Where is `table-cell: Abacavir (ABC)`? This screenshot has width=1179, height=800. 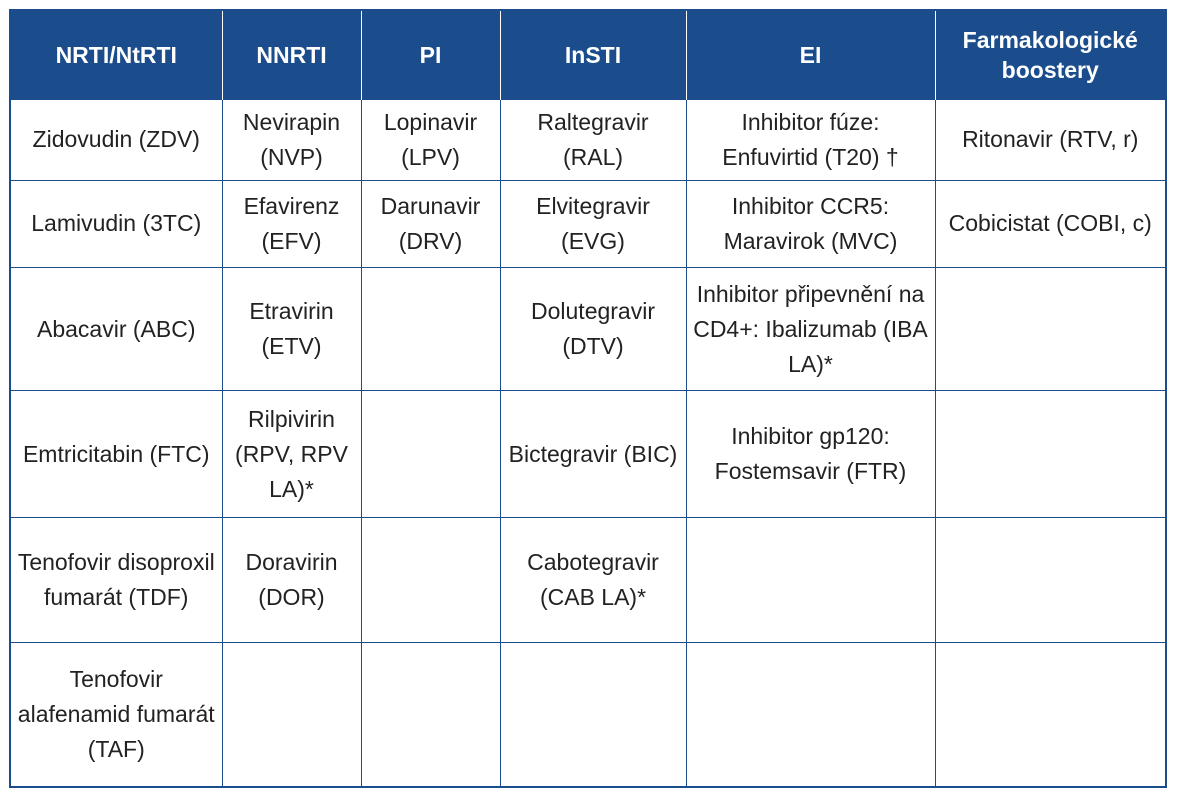
table-cell: Abacavir (ABC) is located at coordinates (117, 329).